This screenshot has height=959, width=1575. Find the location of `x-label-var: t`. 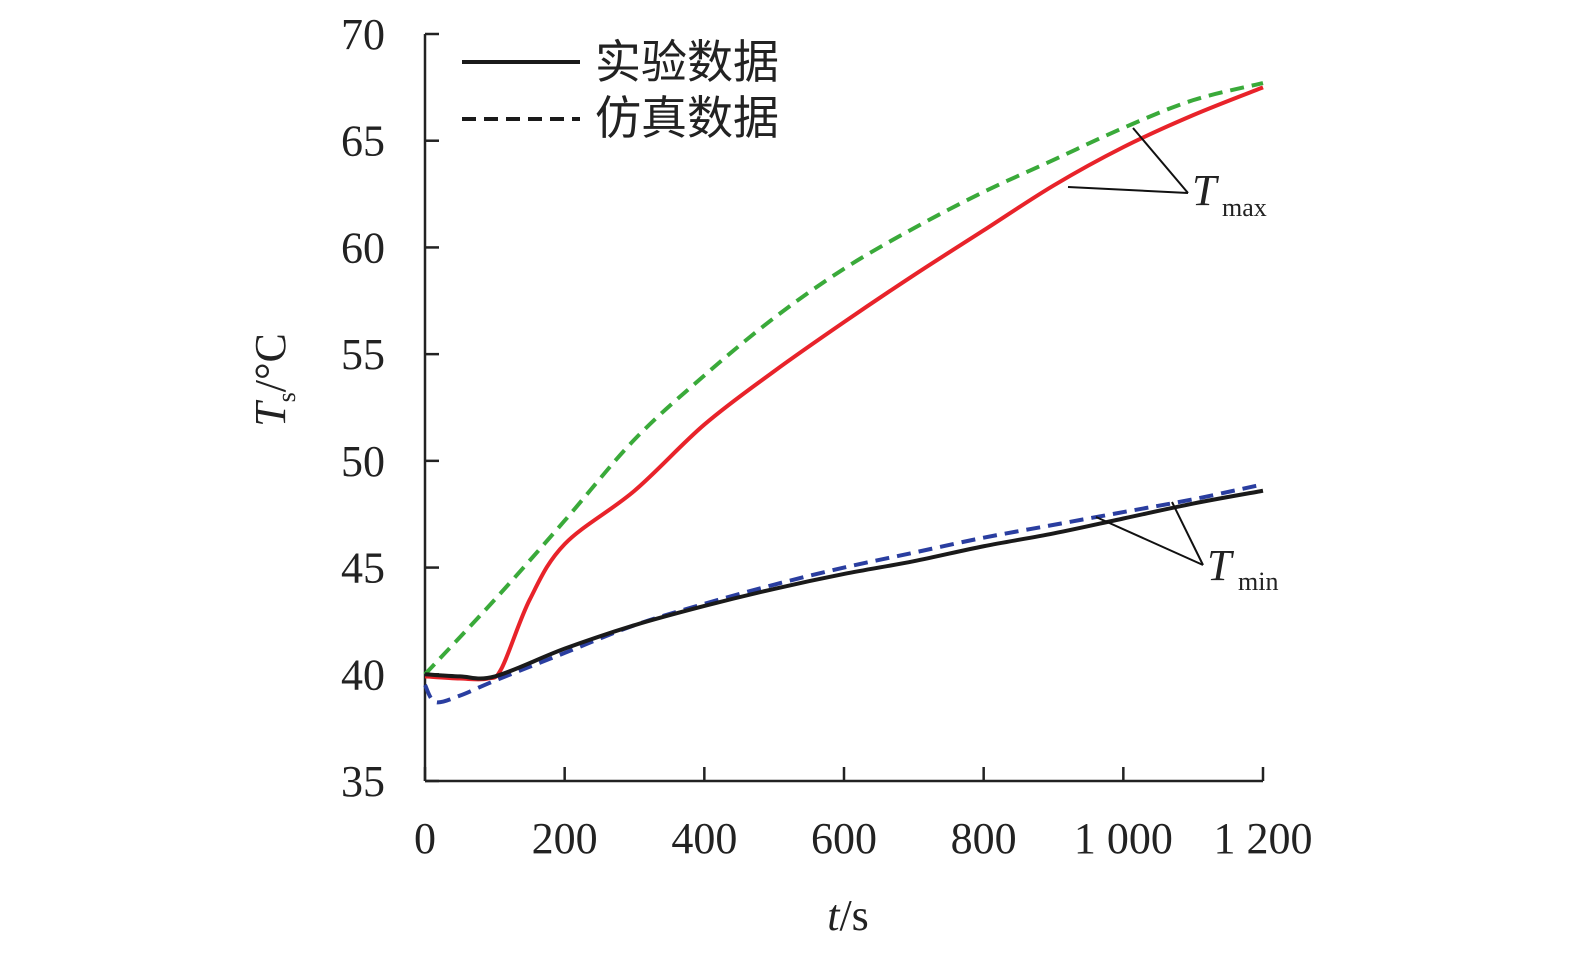

x-label-var: t is located at coordinates (834, 915).